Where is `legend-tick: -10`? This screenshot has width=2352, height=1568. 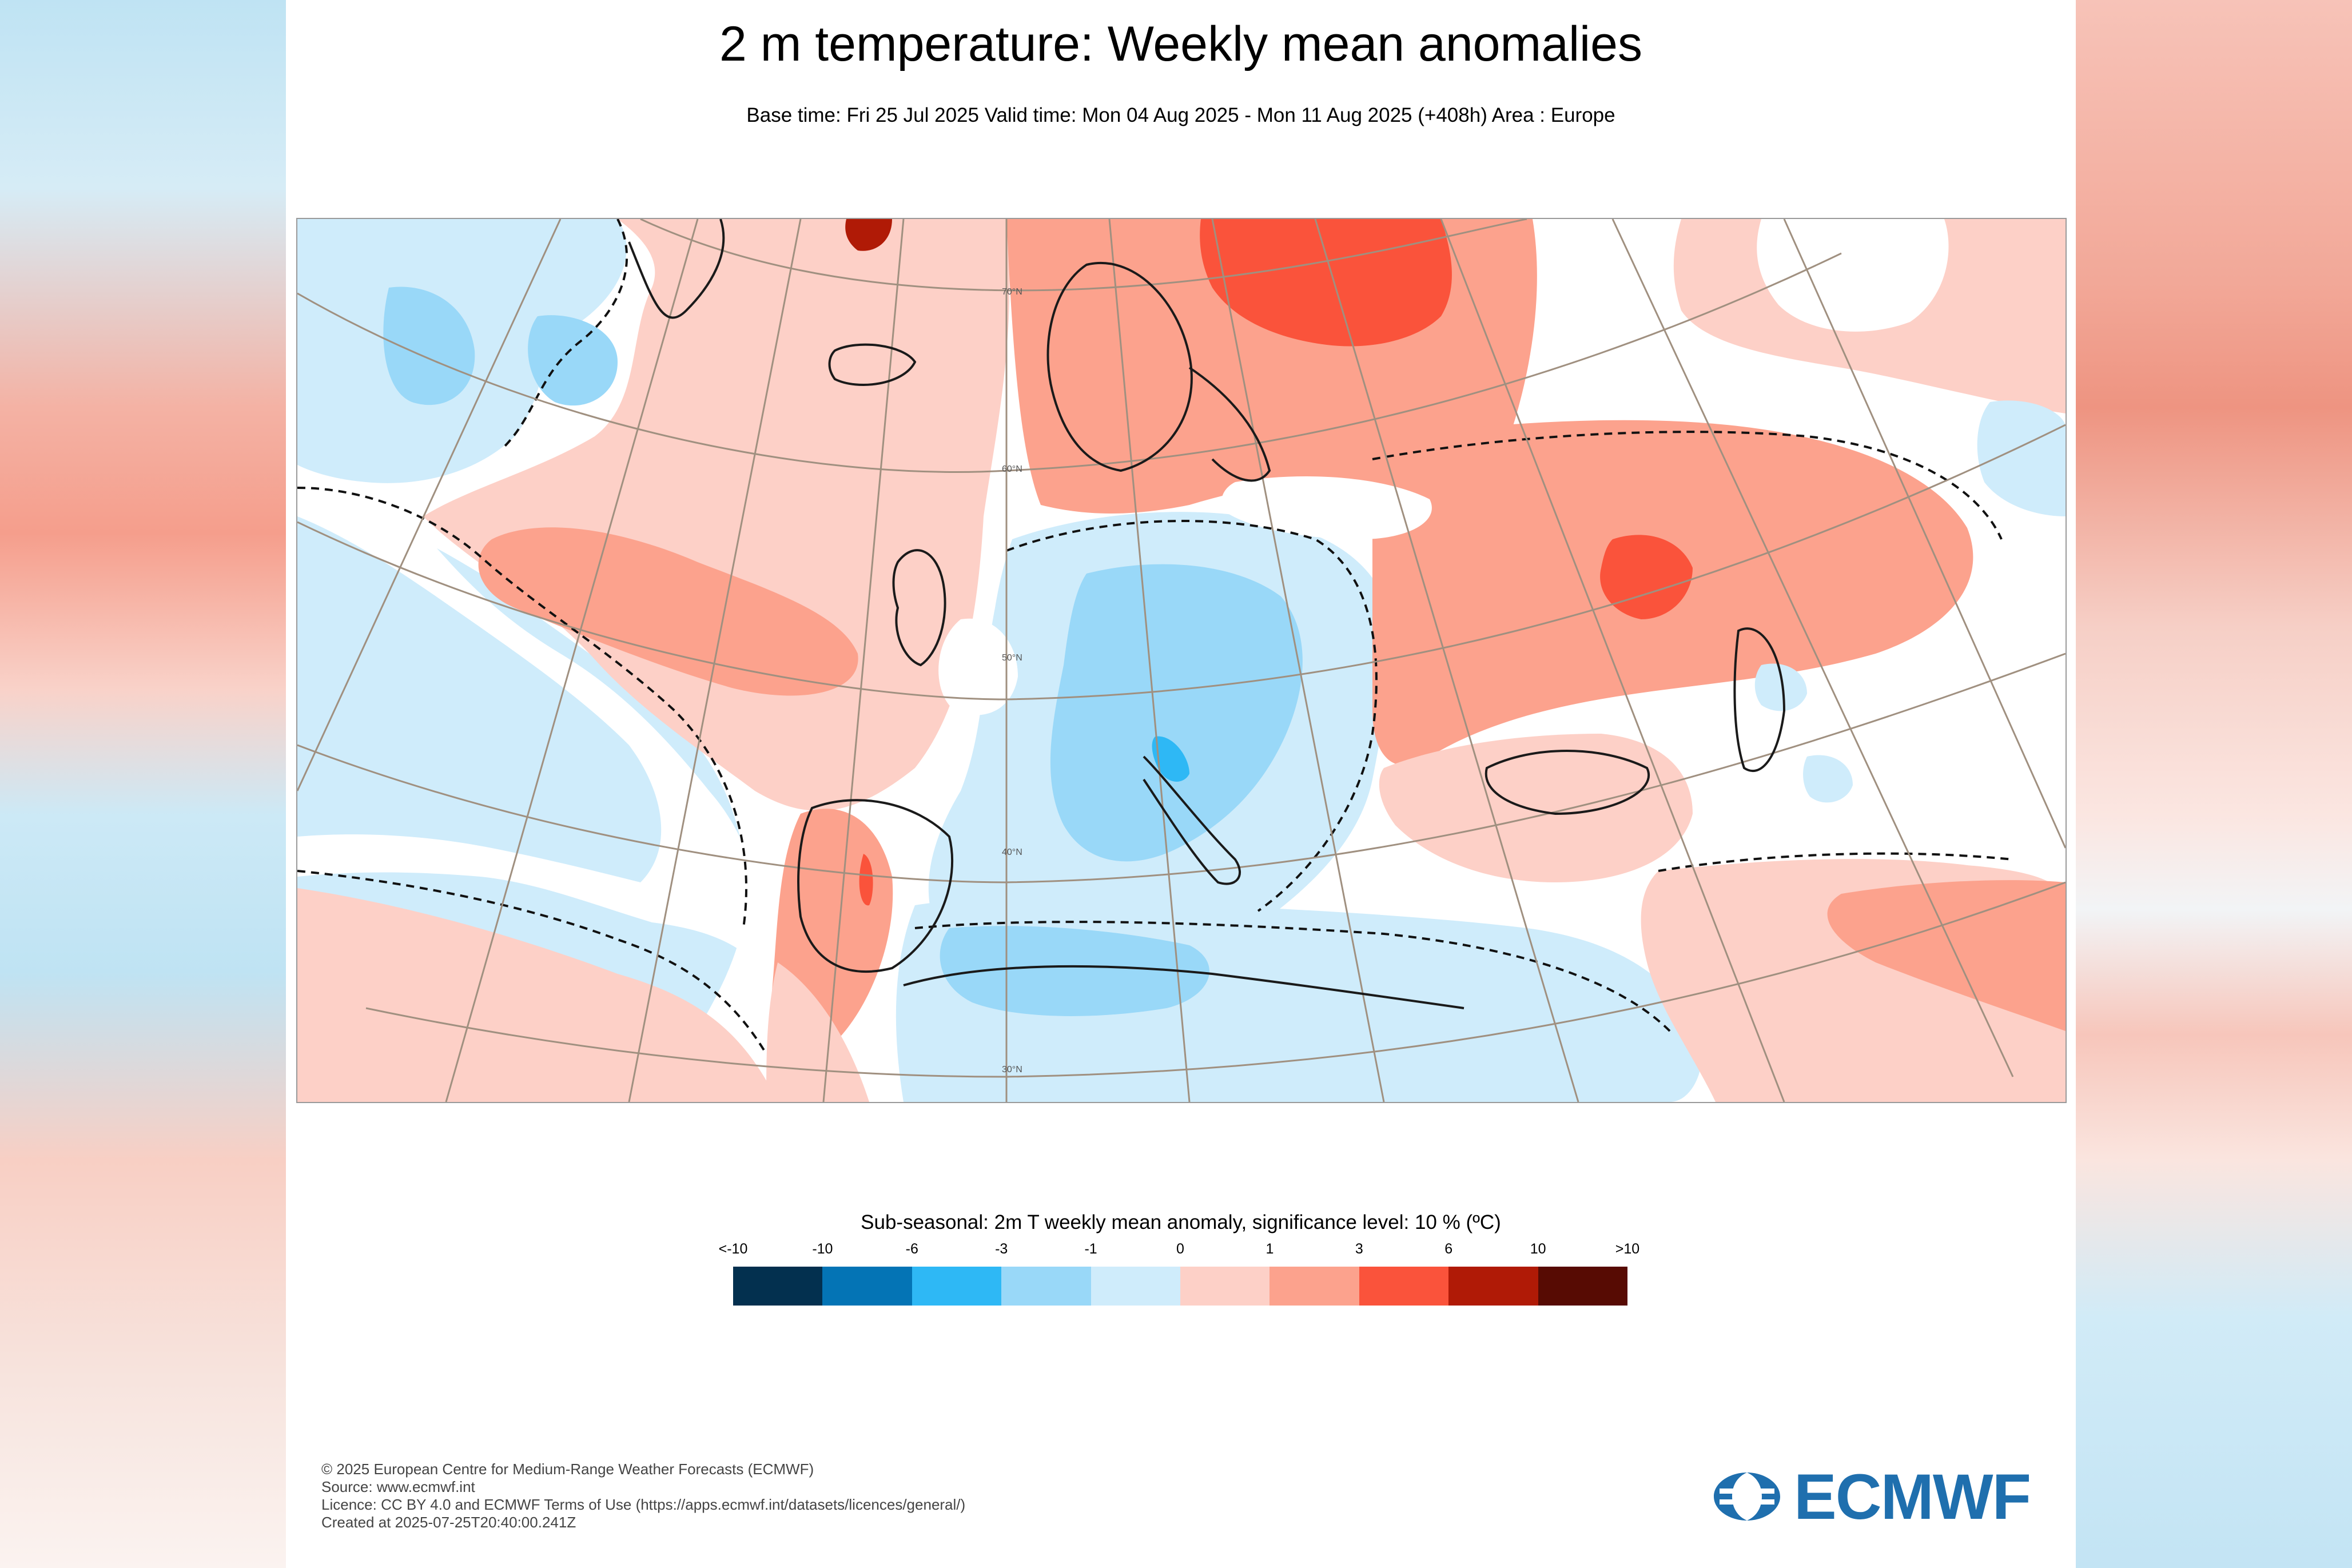
legend-tick: -10 is located at coordinates (822, 1249).